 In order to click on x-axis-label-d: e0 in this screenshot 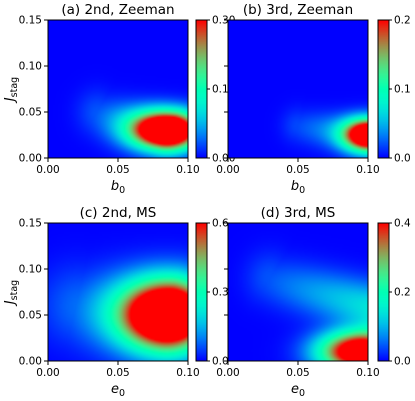, I will do `click(298, 390)`.